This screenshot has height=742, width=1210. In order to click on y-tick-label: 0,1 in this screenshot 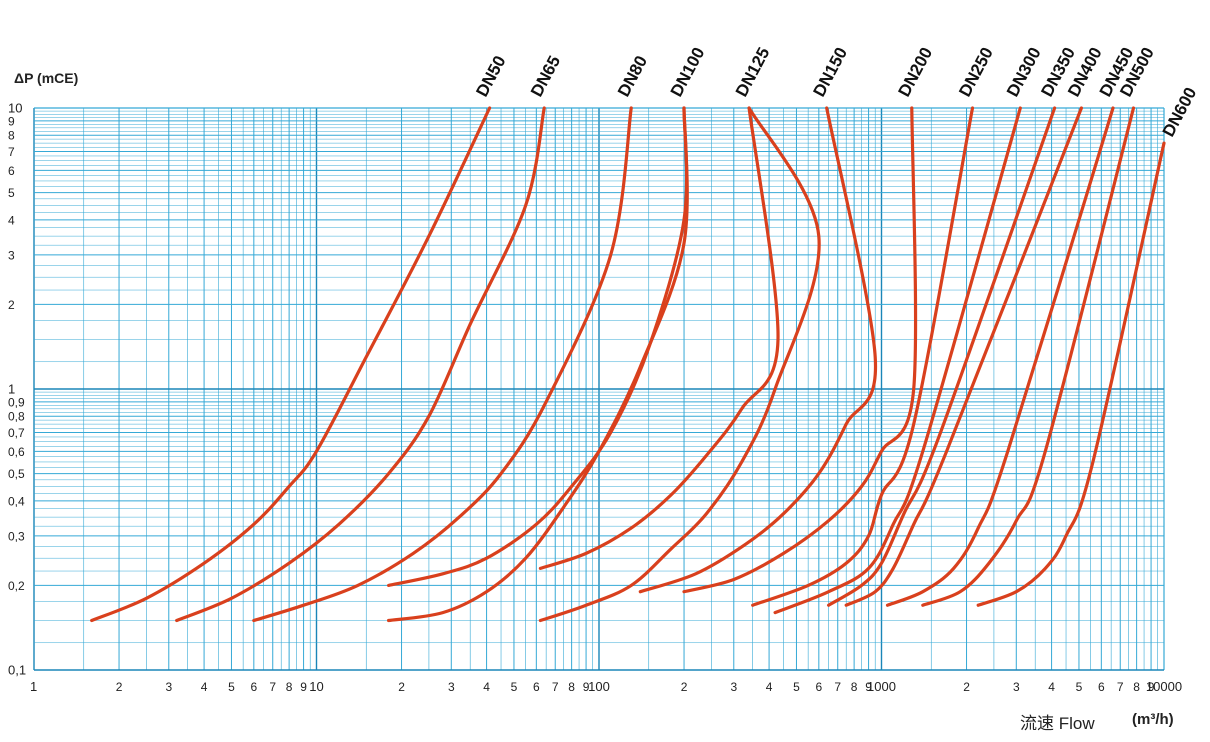, I will do `click(17, 670)`.